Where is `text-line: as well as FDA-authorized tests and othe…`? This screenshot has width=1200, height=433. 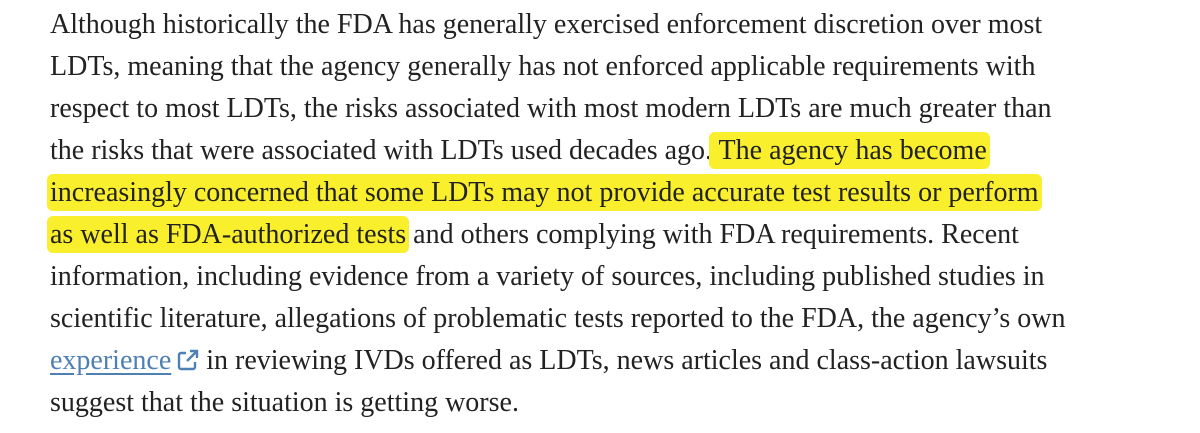 text-line: as well as FDA-authorized tests and othe… is located at coordinates (615, 235).